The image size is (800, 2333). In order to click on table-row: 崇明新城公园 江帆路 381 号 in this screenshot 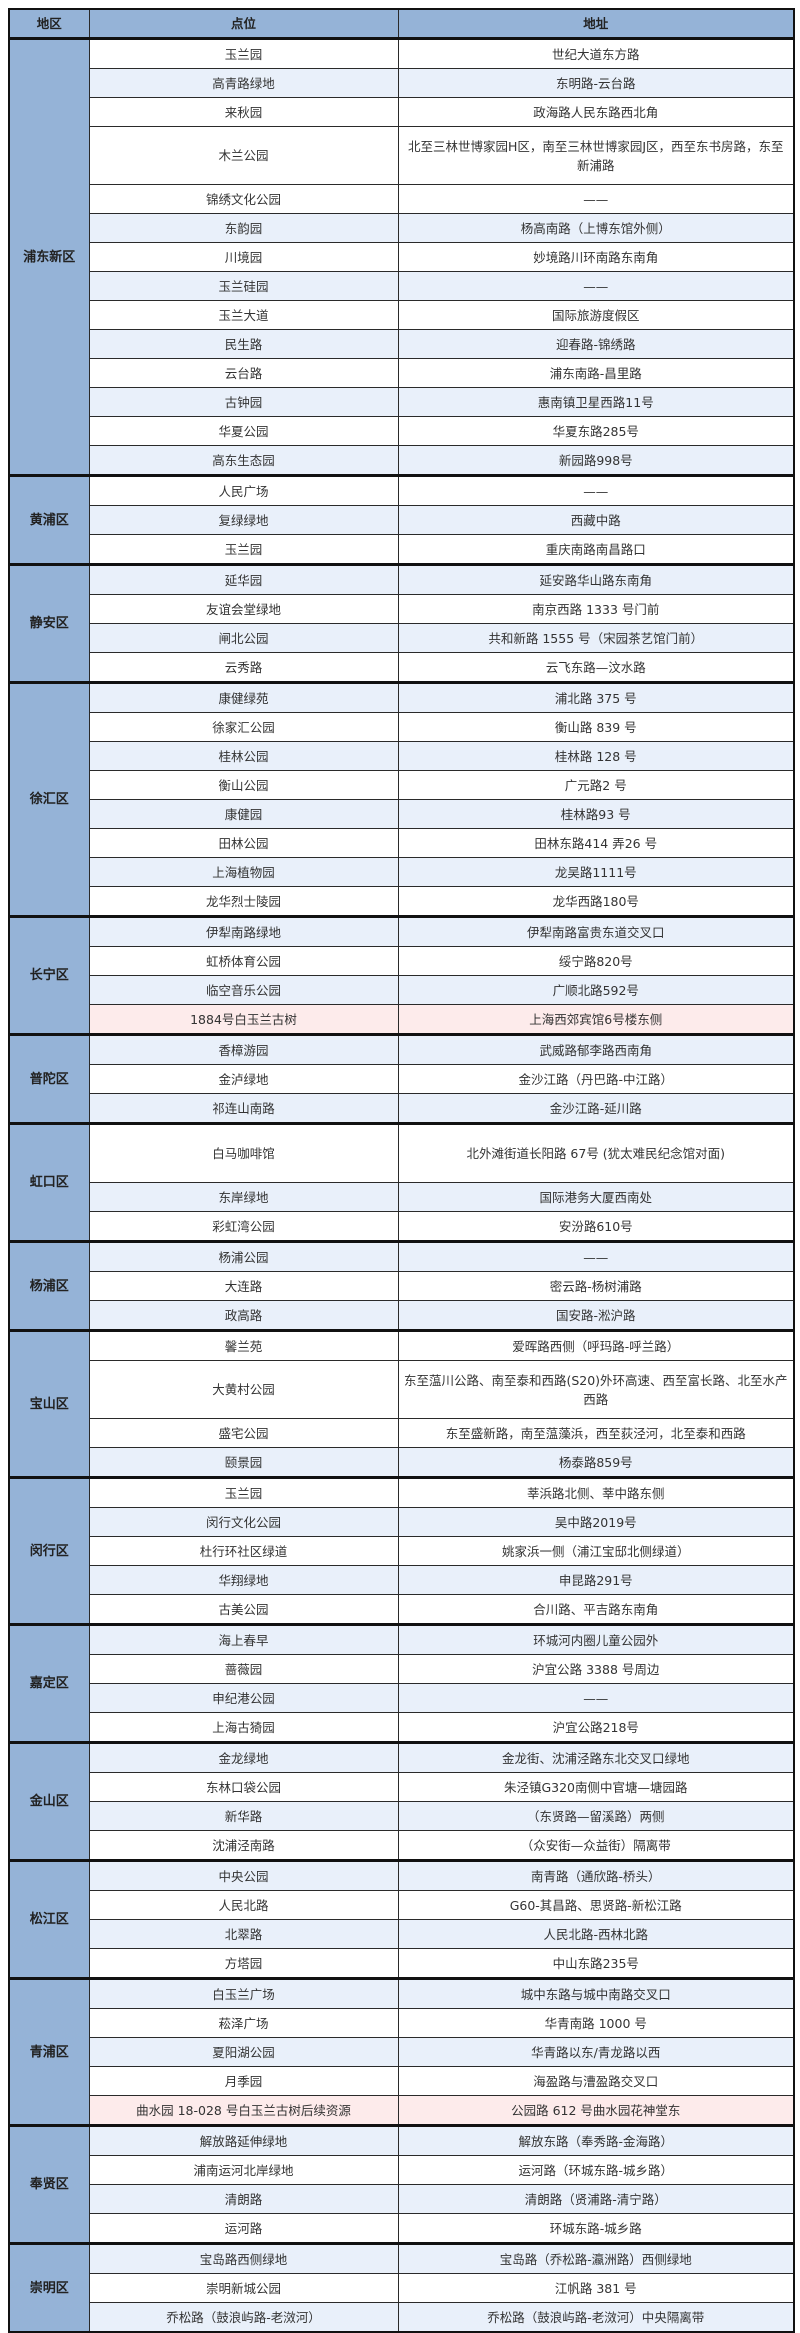, I will do `click(402, 2288)`.